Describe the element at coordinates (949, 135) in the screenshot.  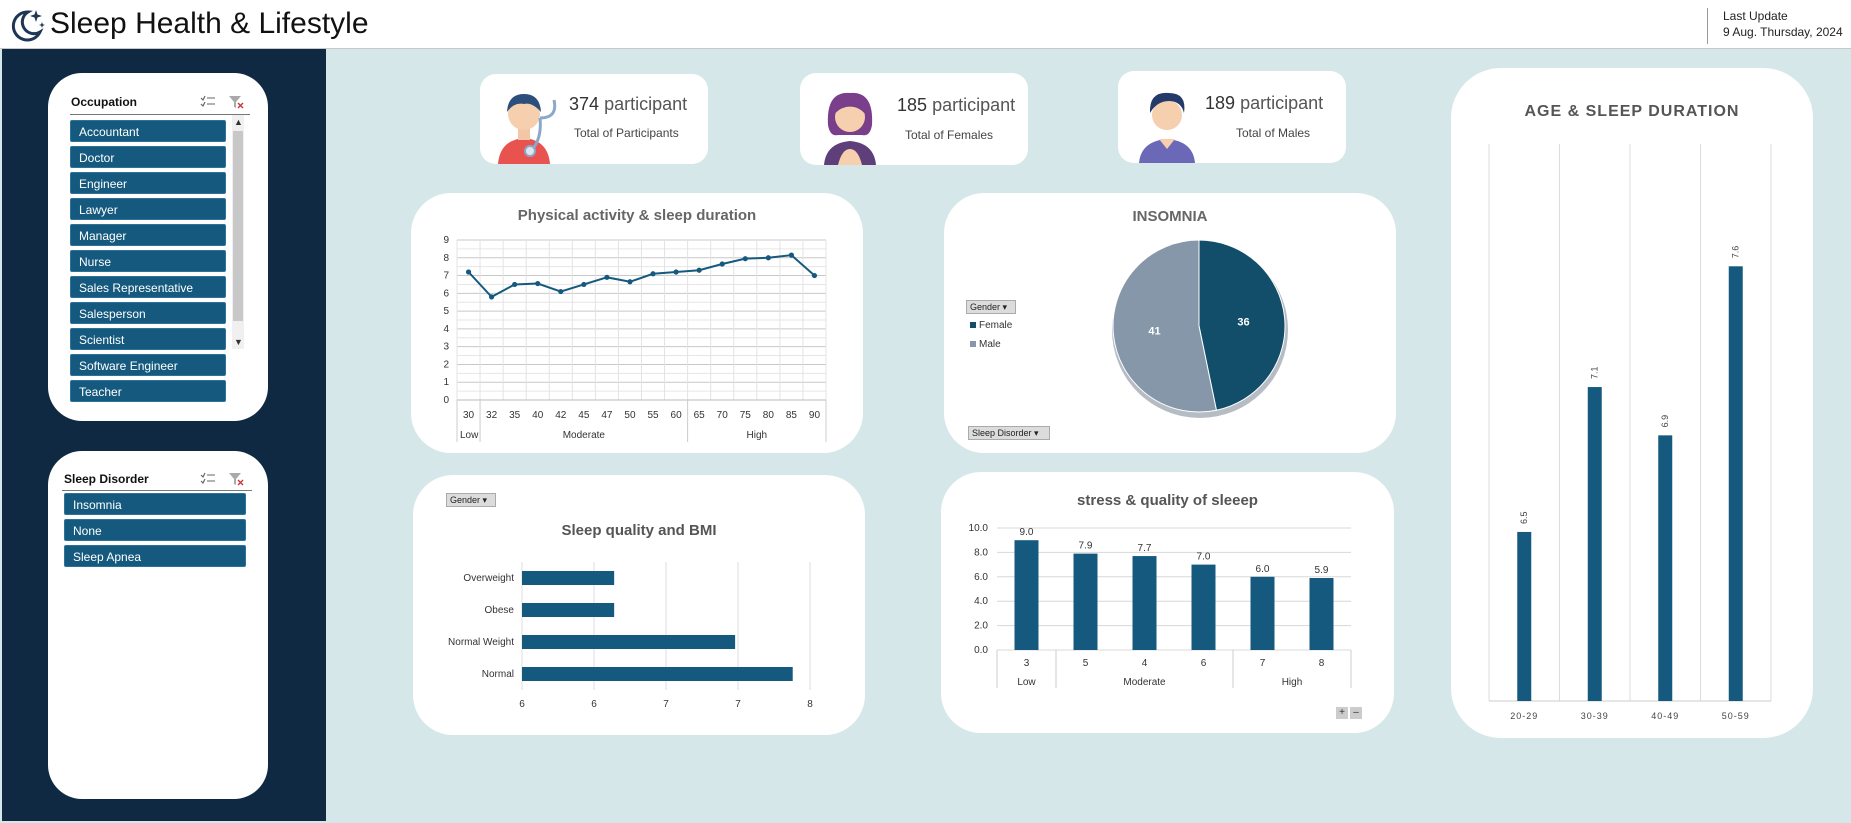
I see `kpi-female-label: Total of Females` at that location.